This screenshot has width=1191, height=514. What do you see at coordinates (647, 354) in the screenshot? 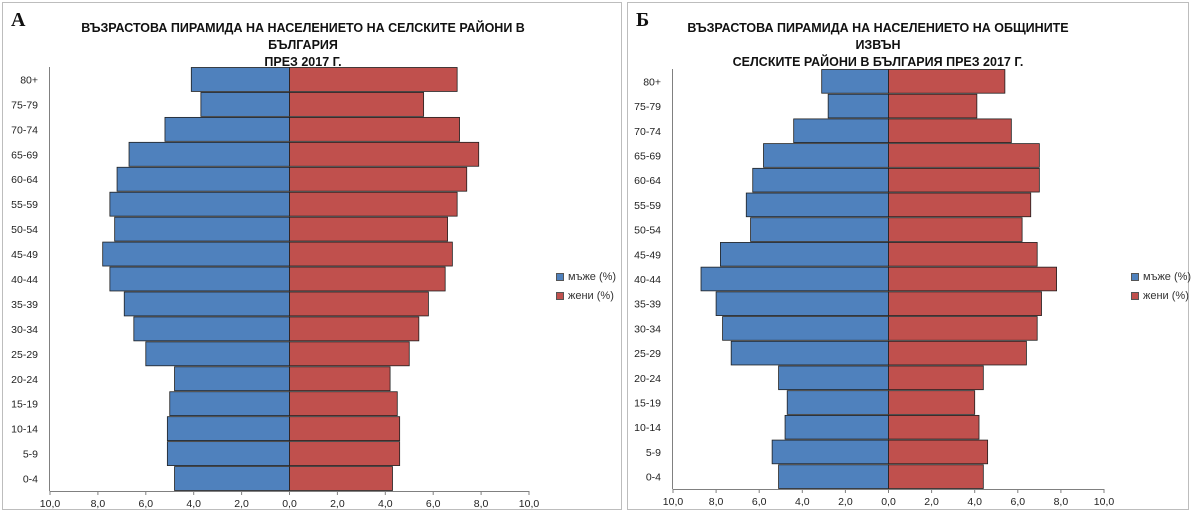
I see `y-tick-label: 25-29` at bounding box center [647, 354].